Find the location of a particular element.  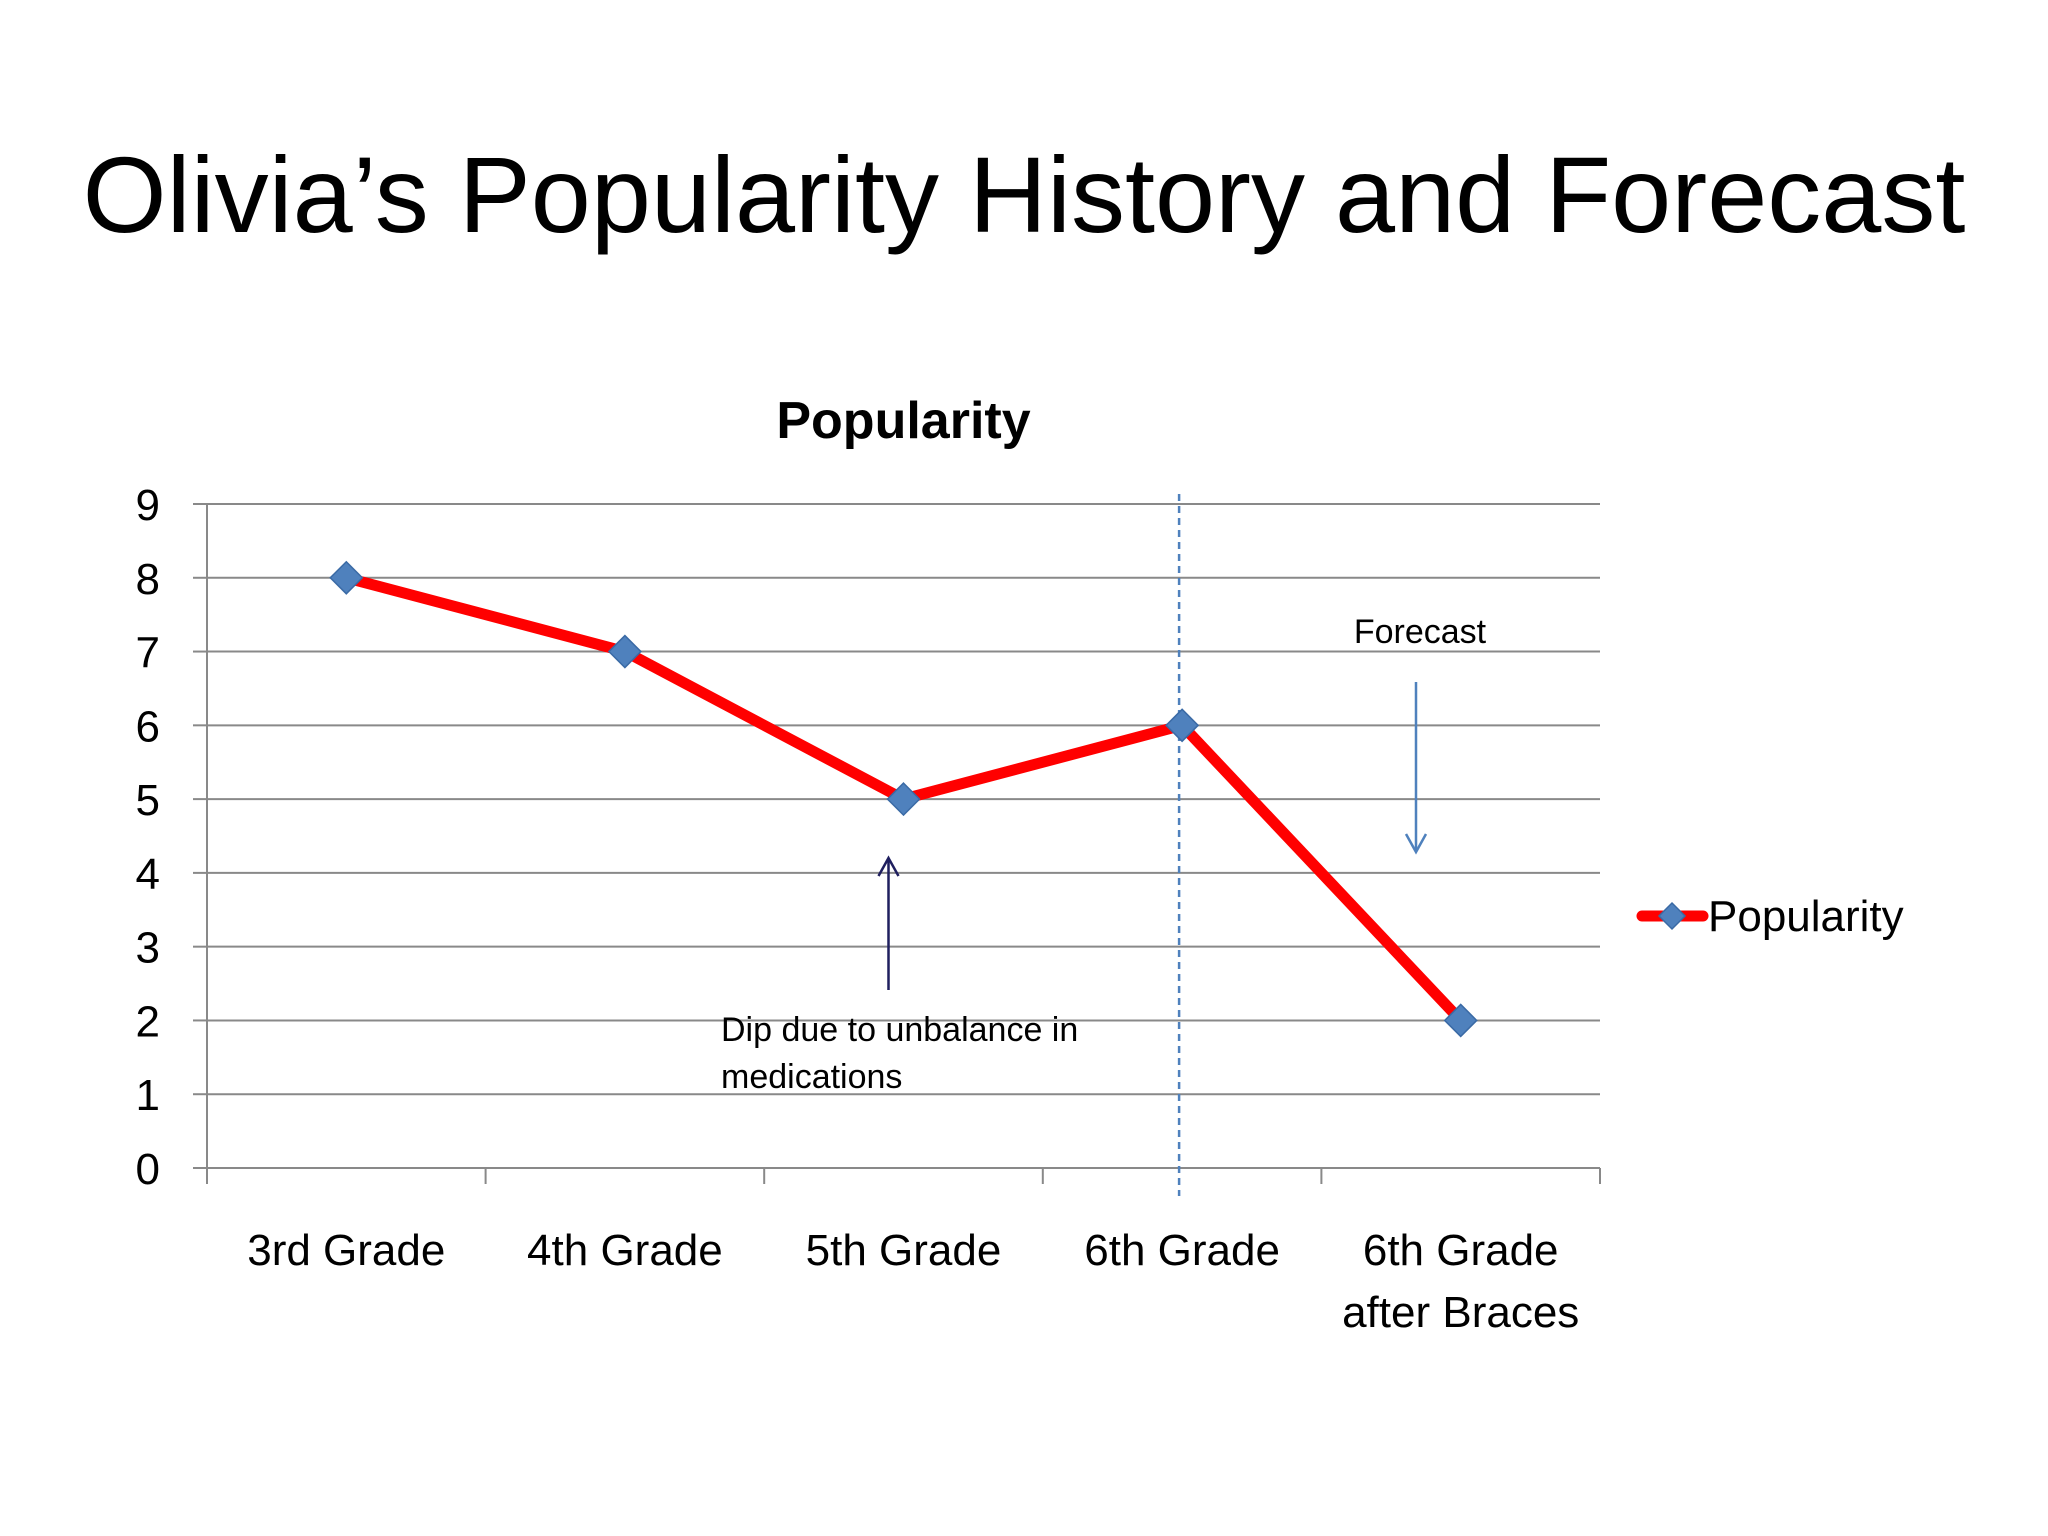

annotation-arrowhead-forecast is located at coordinates (1416, 844).